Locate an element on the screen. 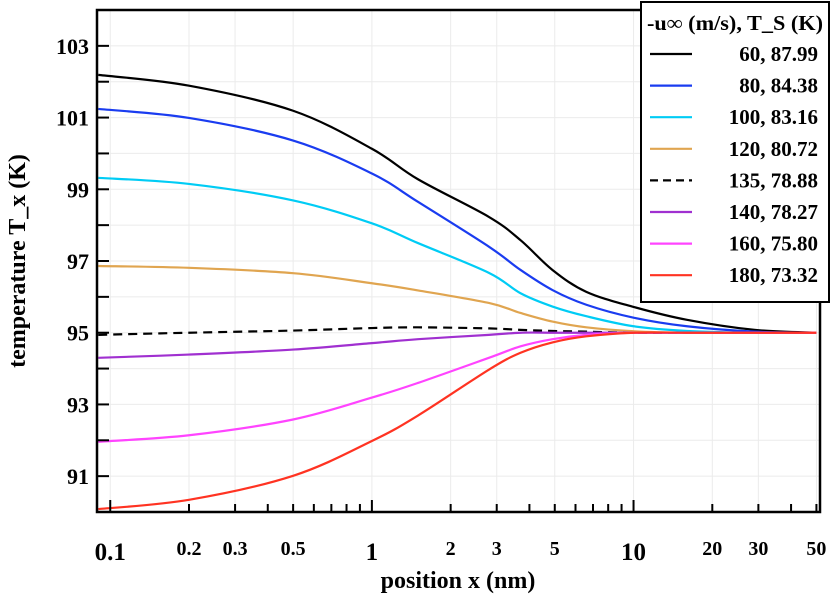 This screenshot has height=597, width=831. series-line is located at coordinates (457, 345).